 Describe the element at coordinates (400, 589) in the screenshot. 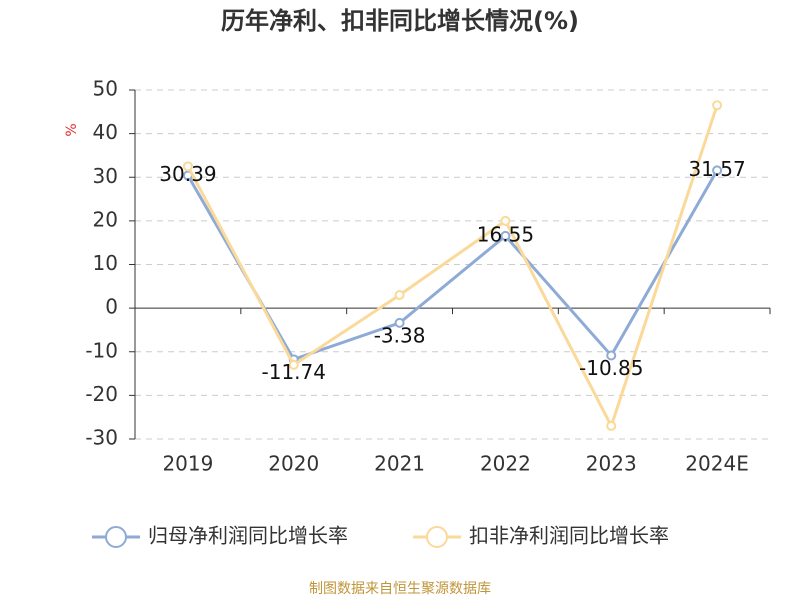

I see `source-note: 制图数据来自恒生聚源数据库` at that location.